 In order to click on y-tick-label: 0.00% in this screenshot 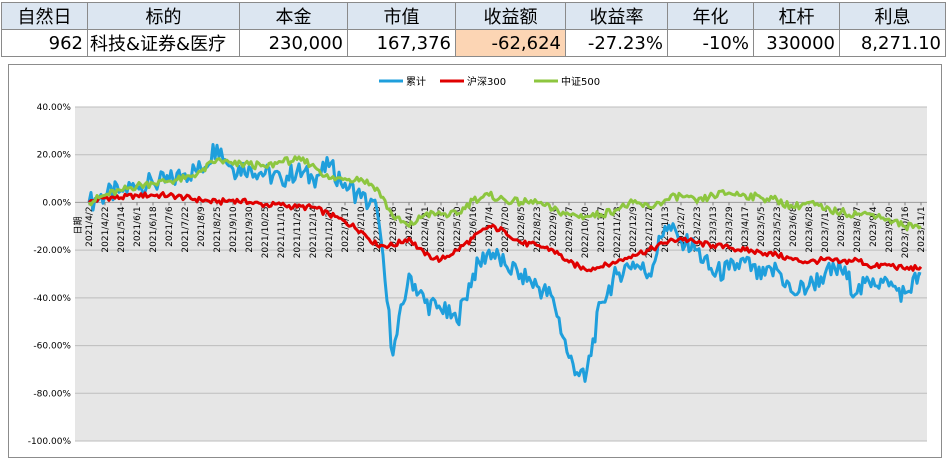, I will do `click(56, 203)`.